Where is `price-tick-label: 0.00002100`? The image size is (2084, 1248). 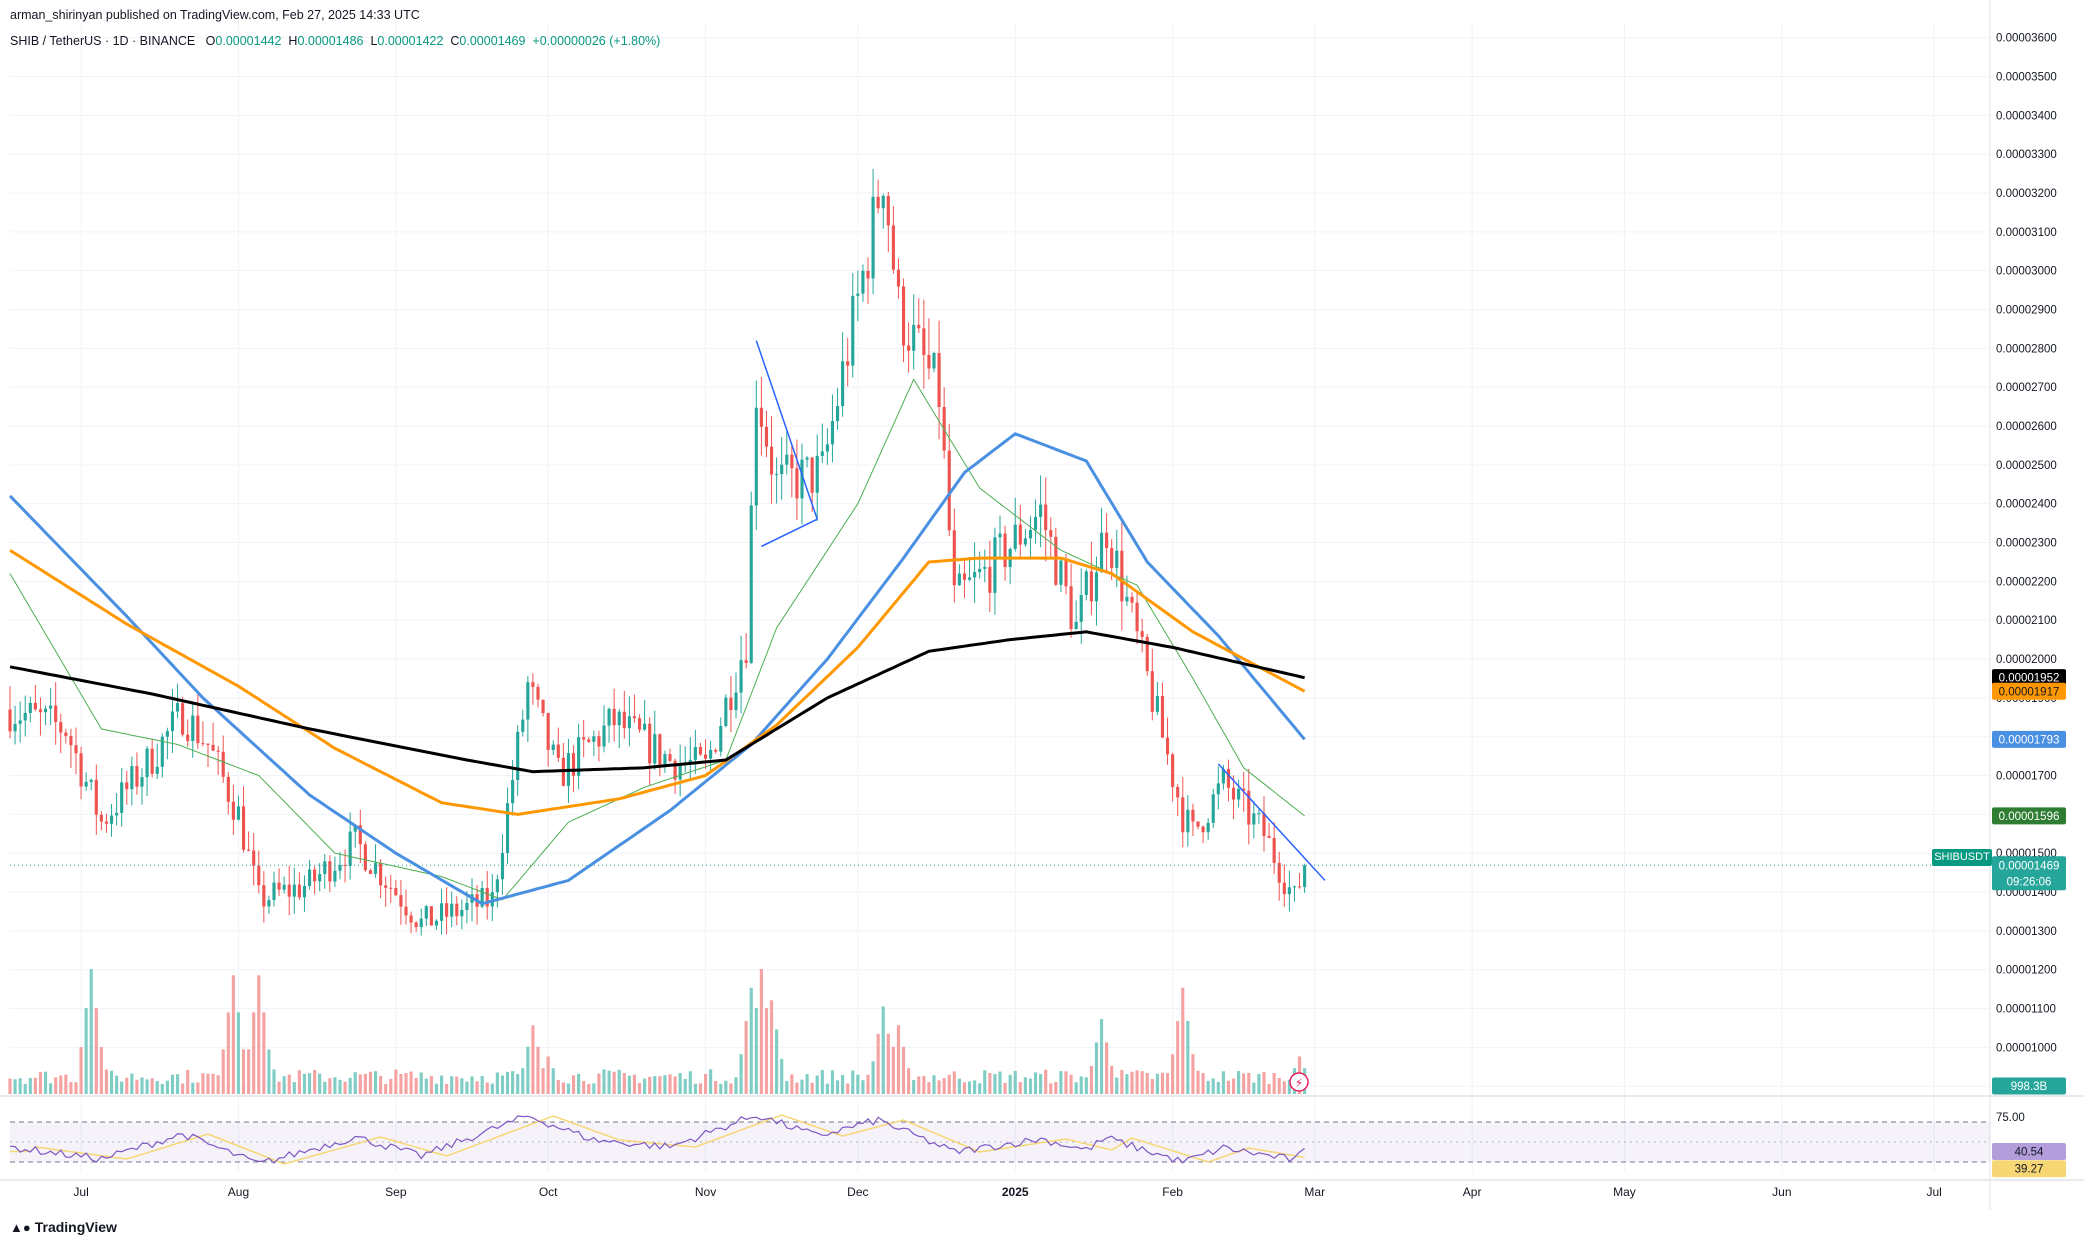 price-tick-label: 0.00002100 is located at coordinates (2026, 621).